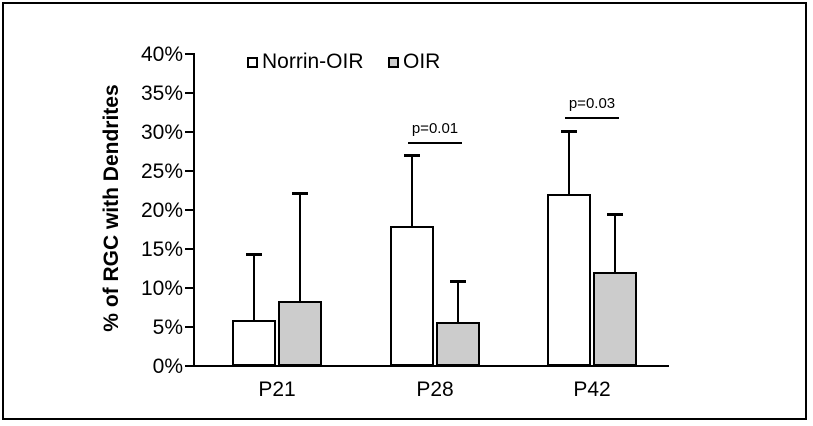 The image size is (813, 426). I want to click on bar-oir-p42, so click(615, 318).